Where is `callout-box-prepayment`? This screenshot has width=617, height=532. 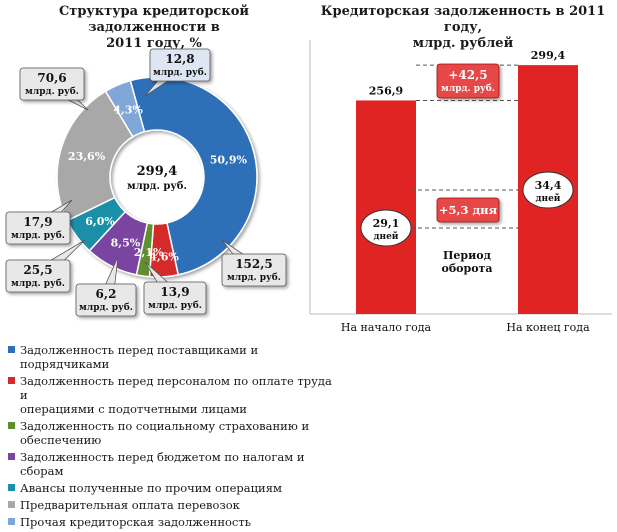 callout-box-prepayment is located at coordinates (52, 84).